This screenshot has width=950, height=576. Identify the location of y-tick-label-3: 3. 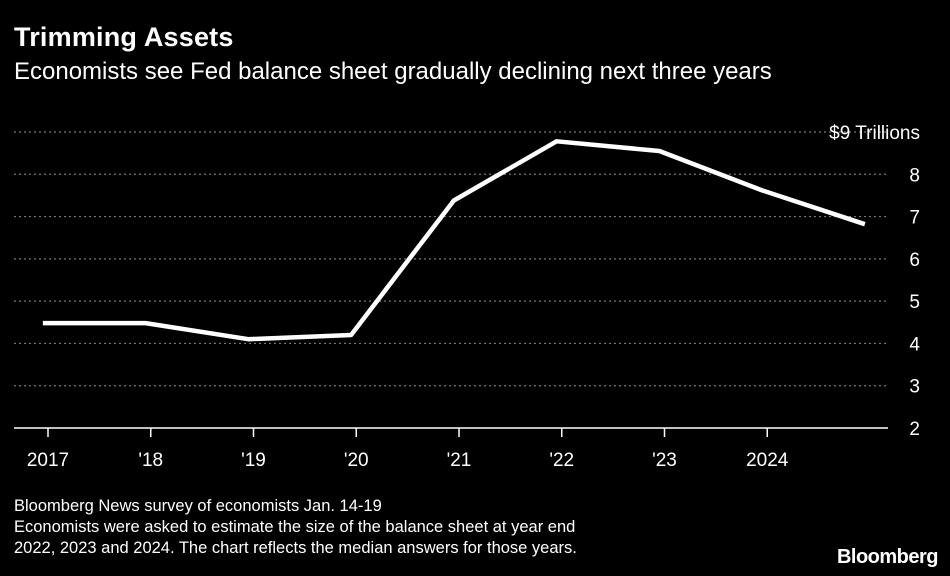
(914, 387).